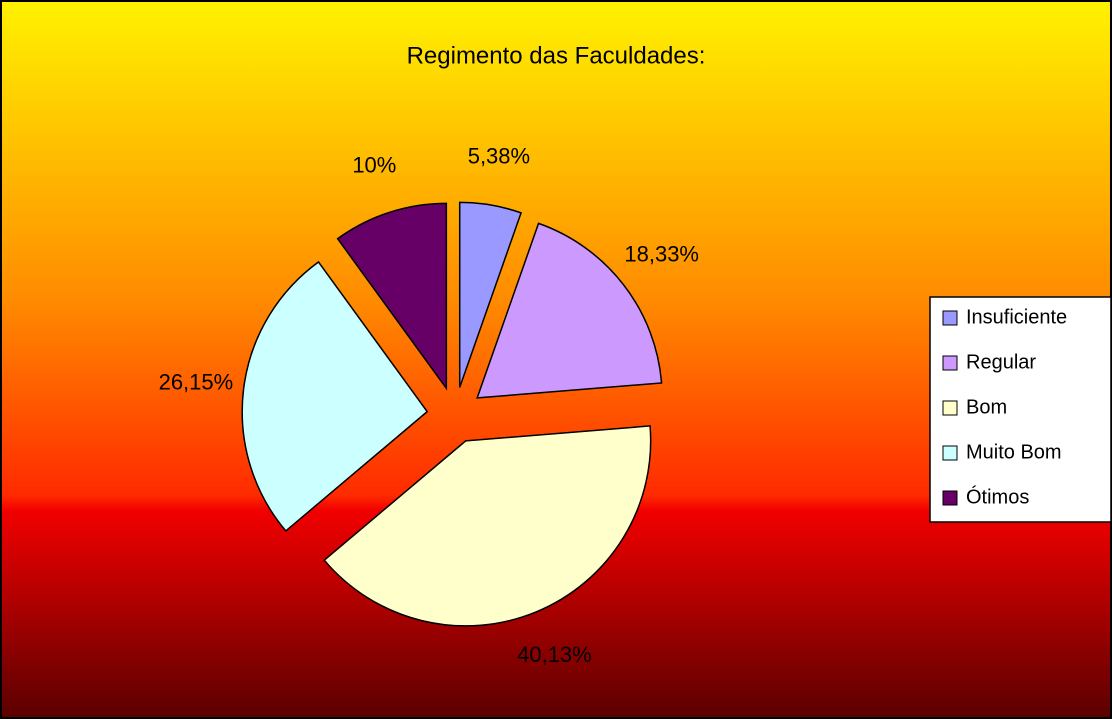 This screenshot has width=1112, height=719. What do you see at coordinates (1001, 362) in the screenshot?
I see `legend-label: Regular` at bounding box center [1001, 362].